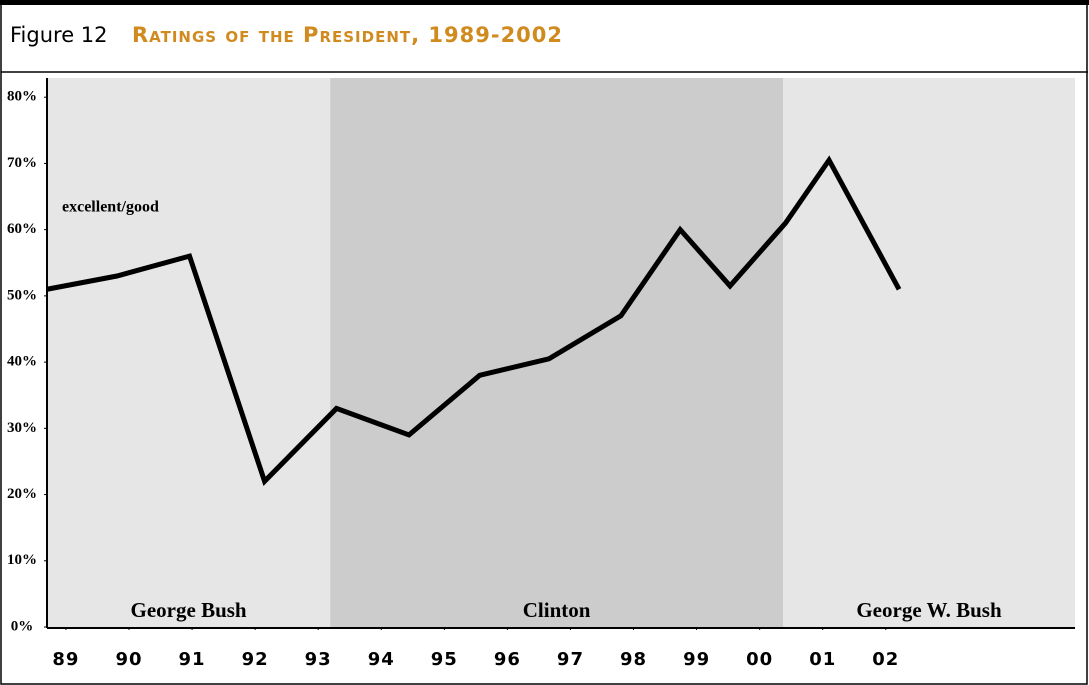 This screenshot has width=1089, height=685. Describe the element at coordinates (696, 659) in the screenshot. I see `x-tick-label: 99` at that location.